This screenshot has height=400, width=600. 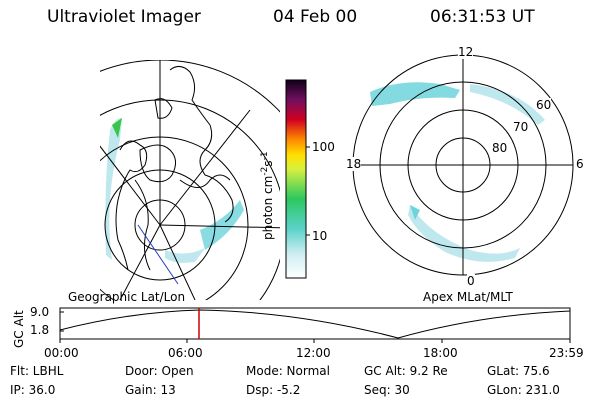 What do you see at coordinates (354, 164) in the screenshot?
I see `mlt-18-label: 18` at bounding box center [354, 164].